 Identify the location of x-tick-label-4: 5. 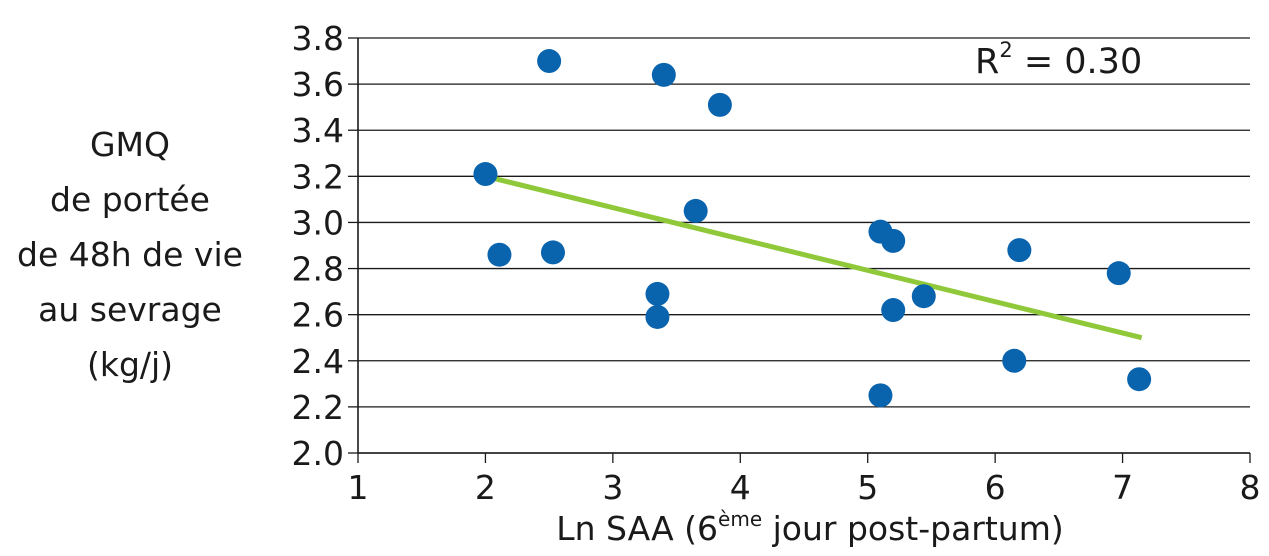
(867, 487).